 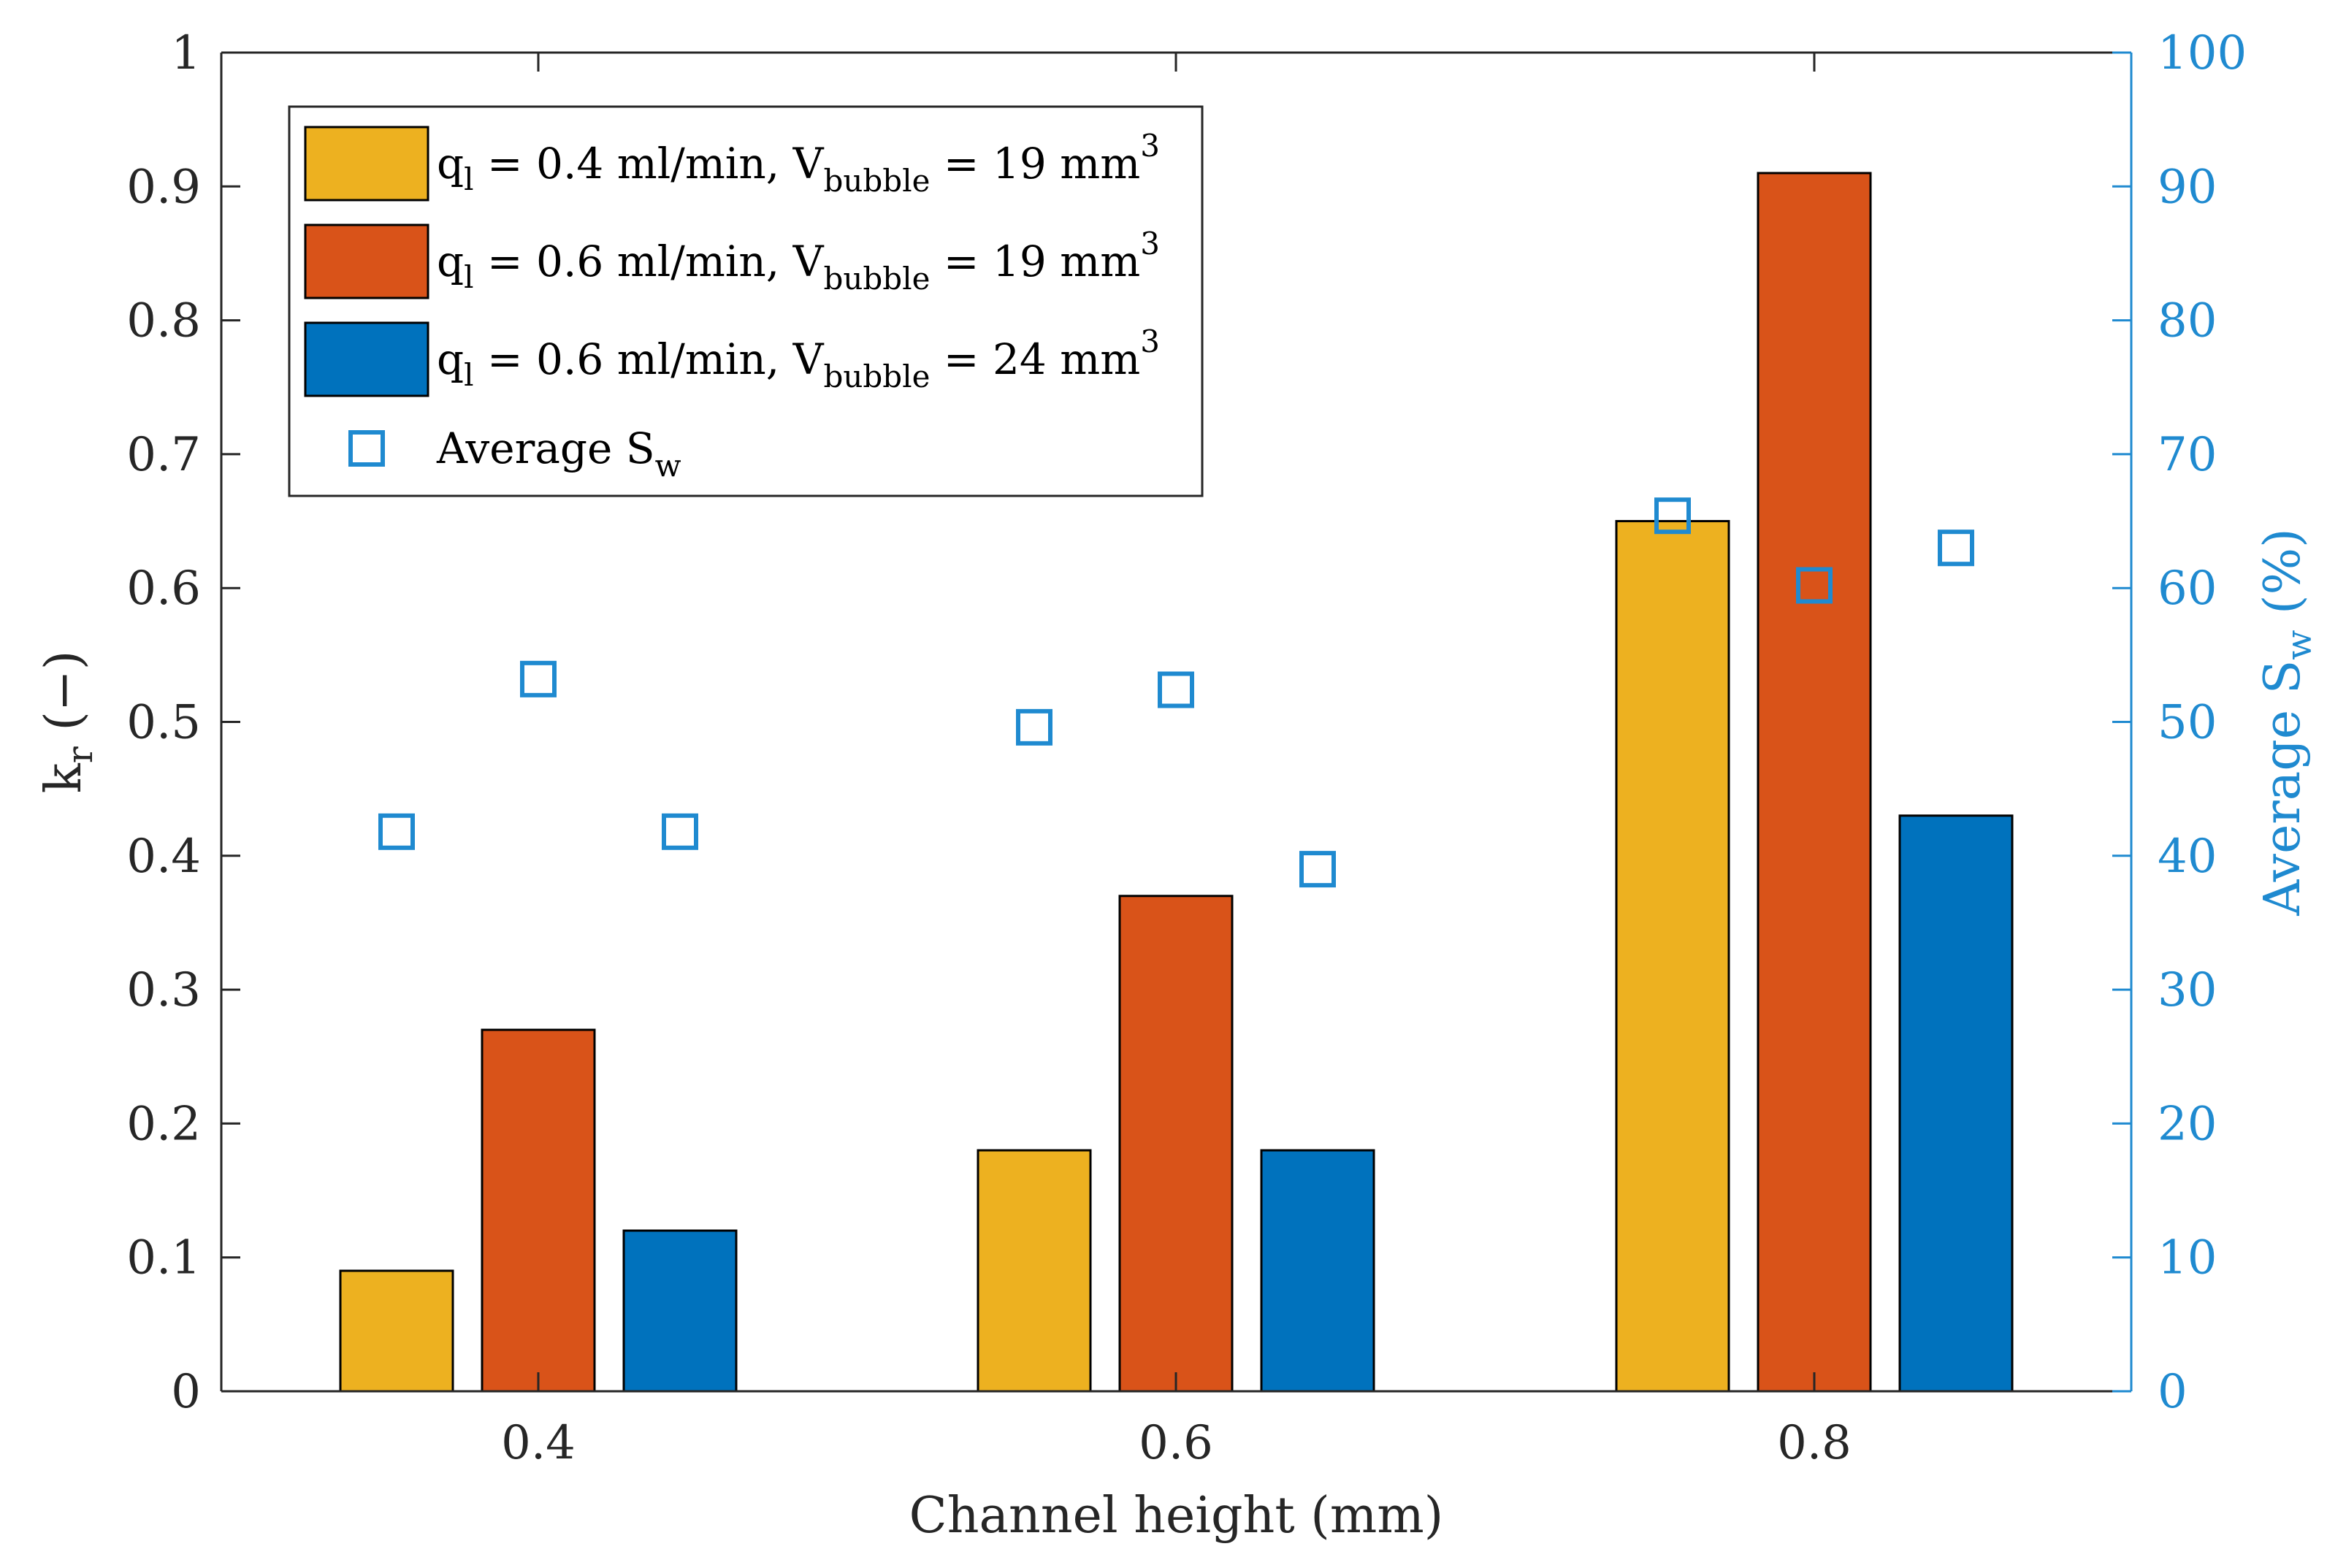 I want to click on bar-3-0.8, so click(x=1956, y=1103).